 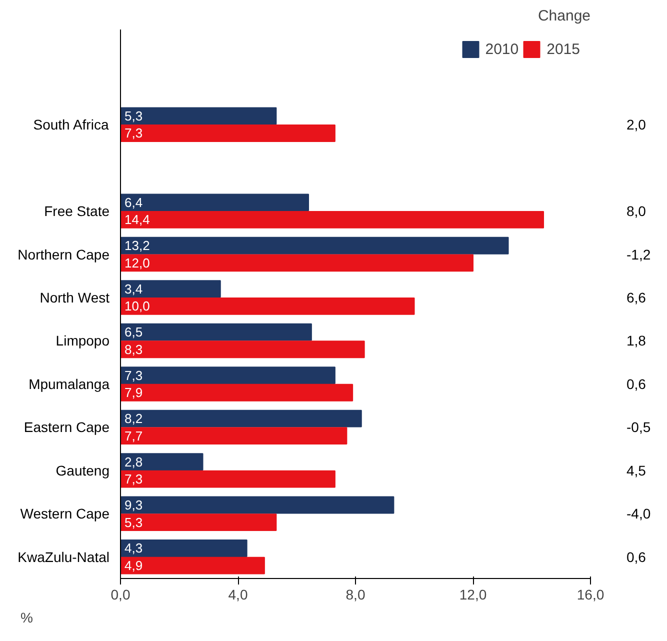 I want to click on y-tick-label: Free State, so click(x=77, y=211).